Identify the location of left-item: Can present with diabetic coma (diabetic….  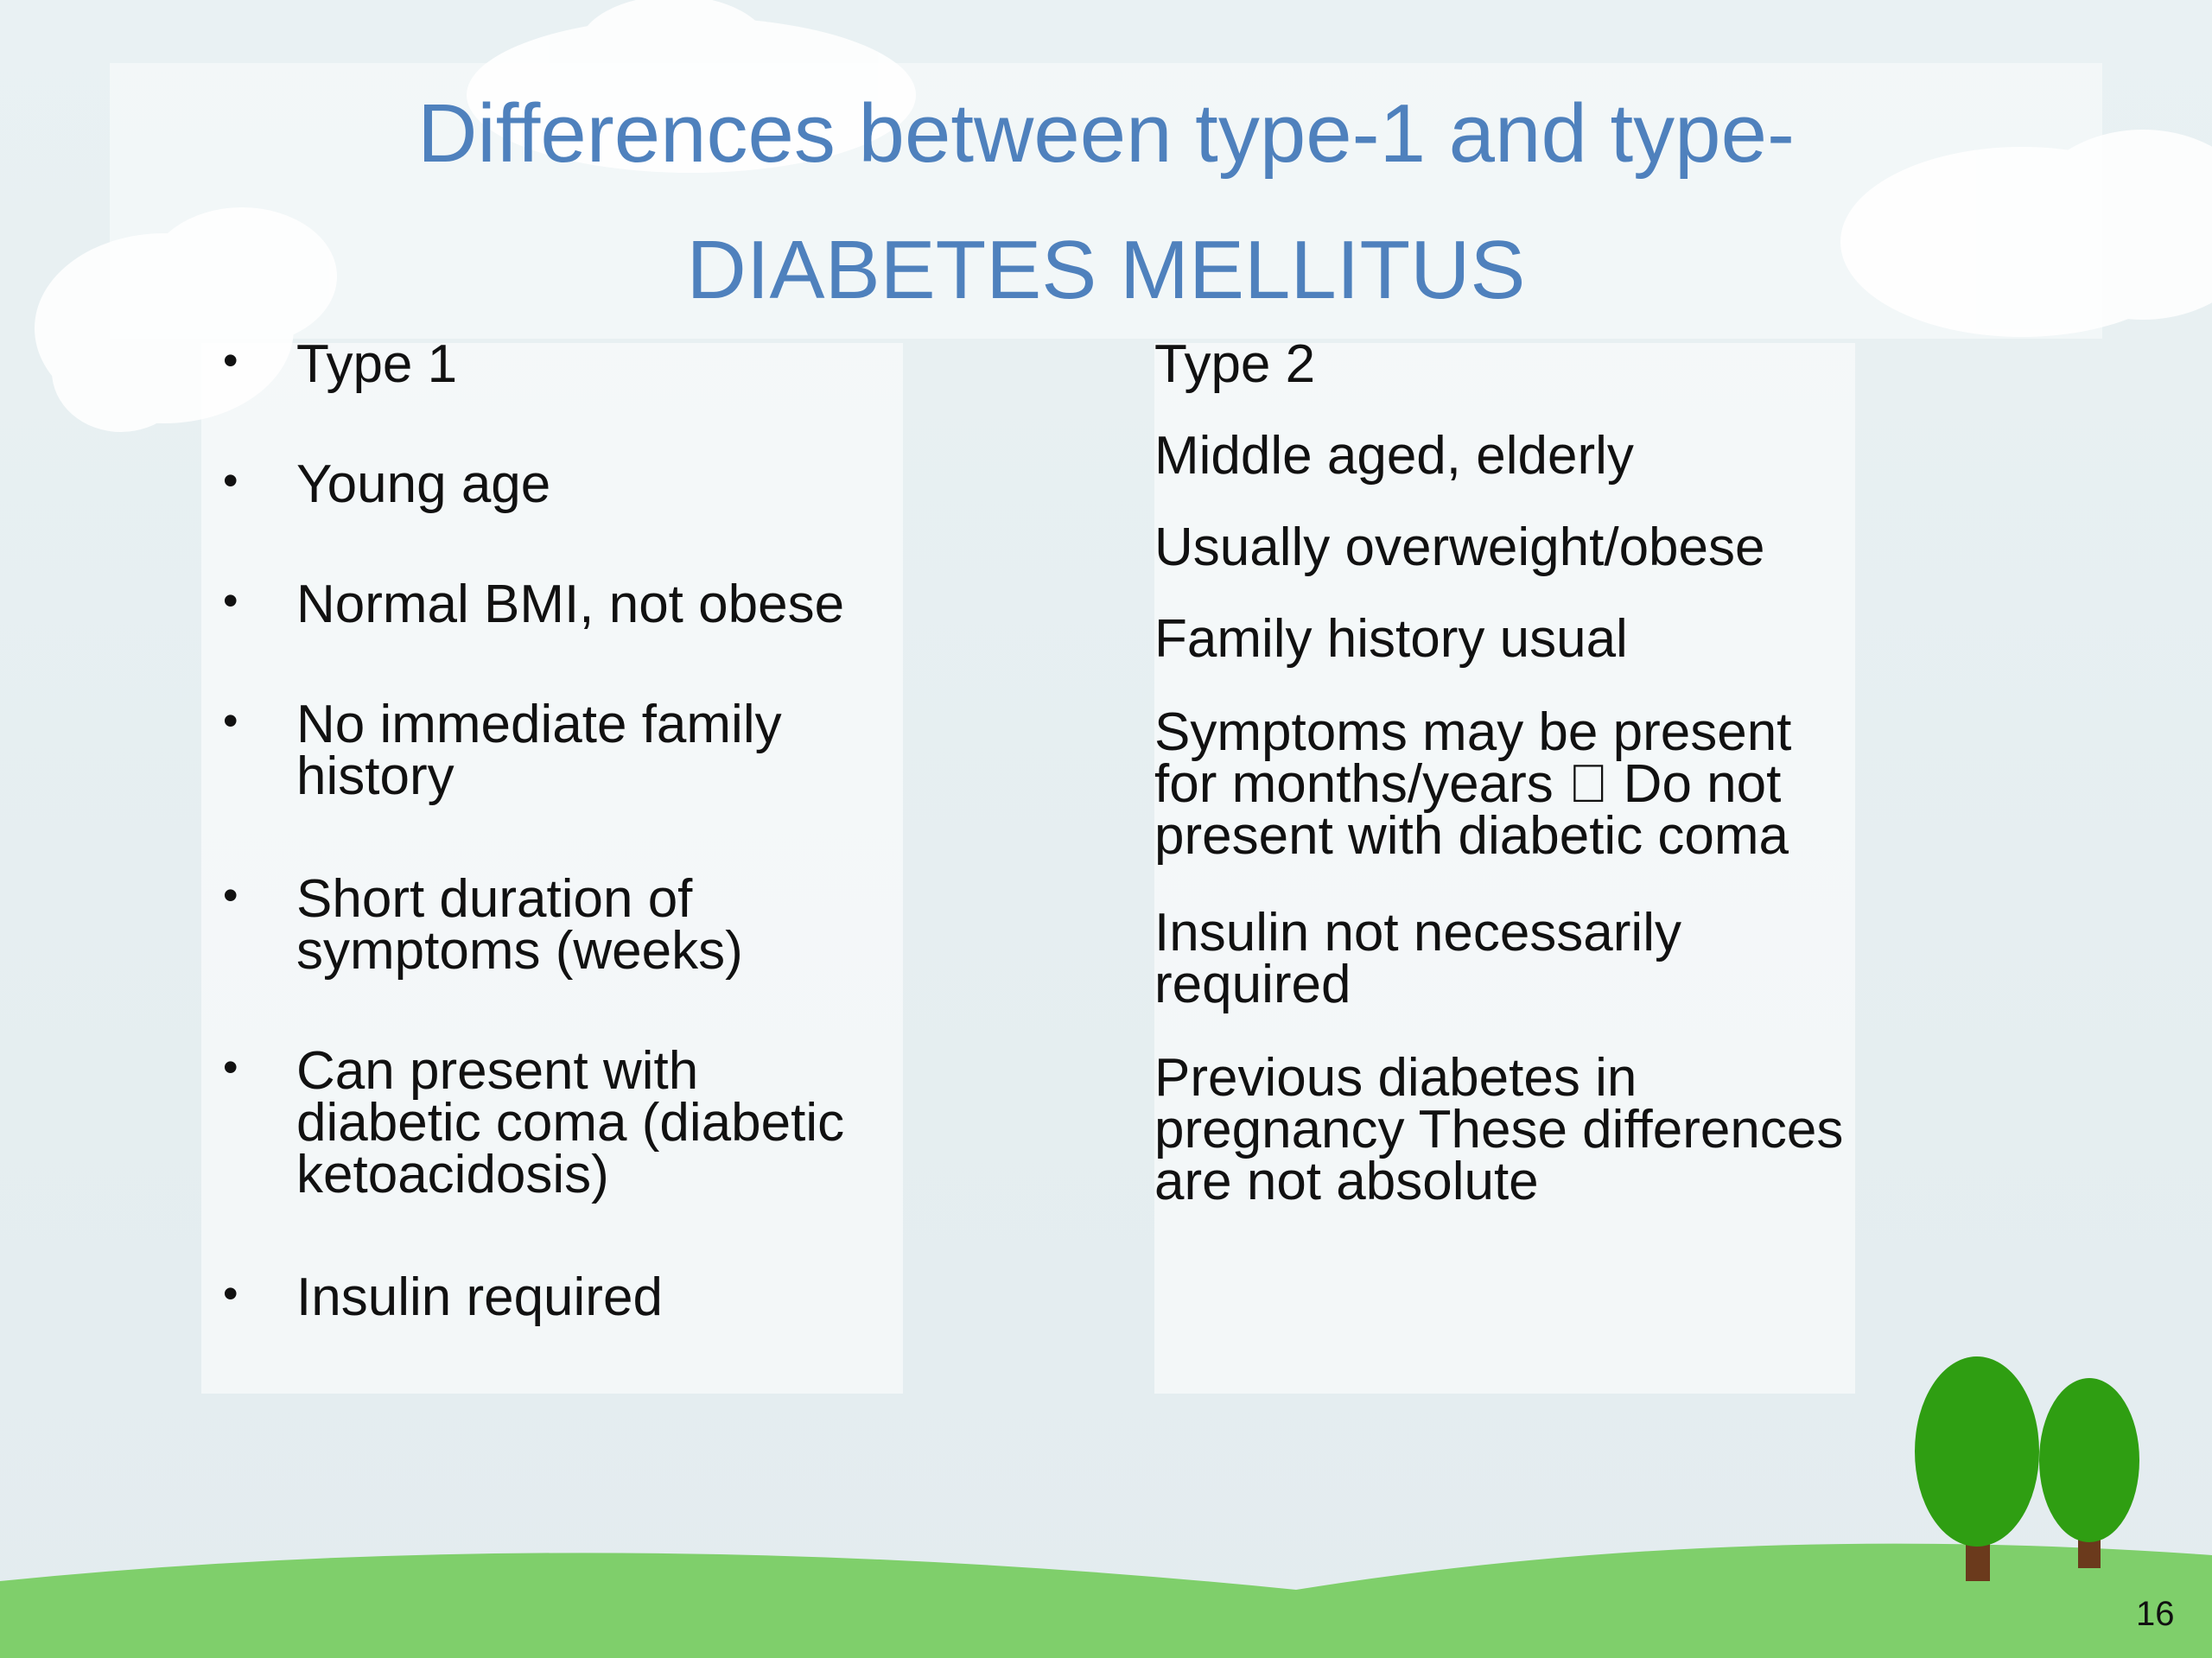
(570, 1122).